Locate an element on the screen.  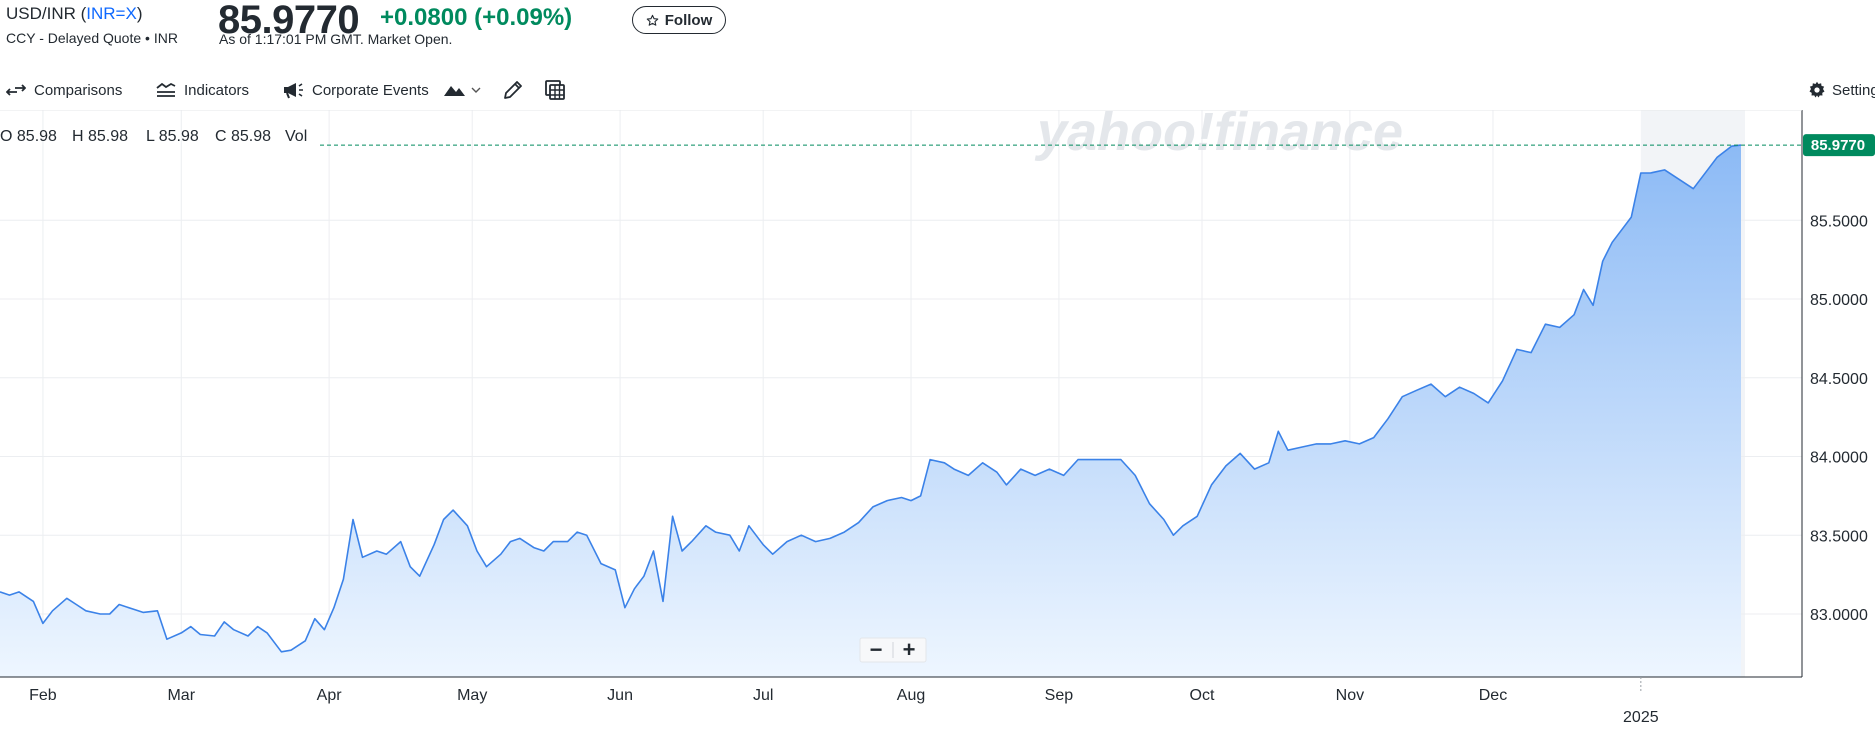
zoom-controls: − + is located at coordinates (893, 650).